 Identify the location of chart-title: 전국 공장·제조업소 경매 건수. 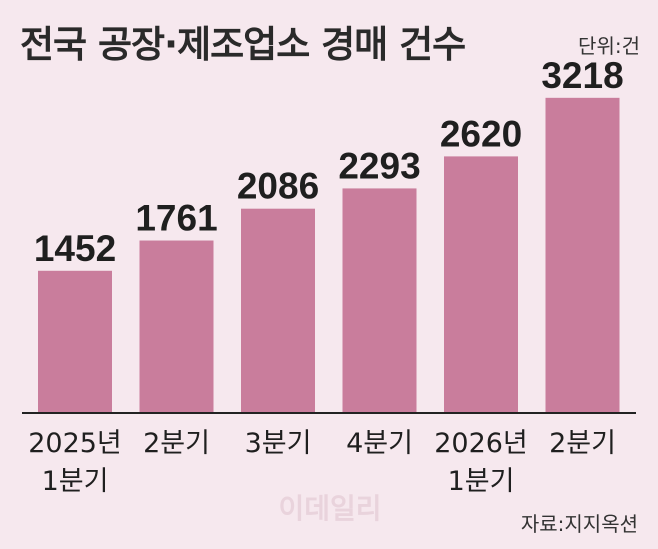
(243, 44).